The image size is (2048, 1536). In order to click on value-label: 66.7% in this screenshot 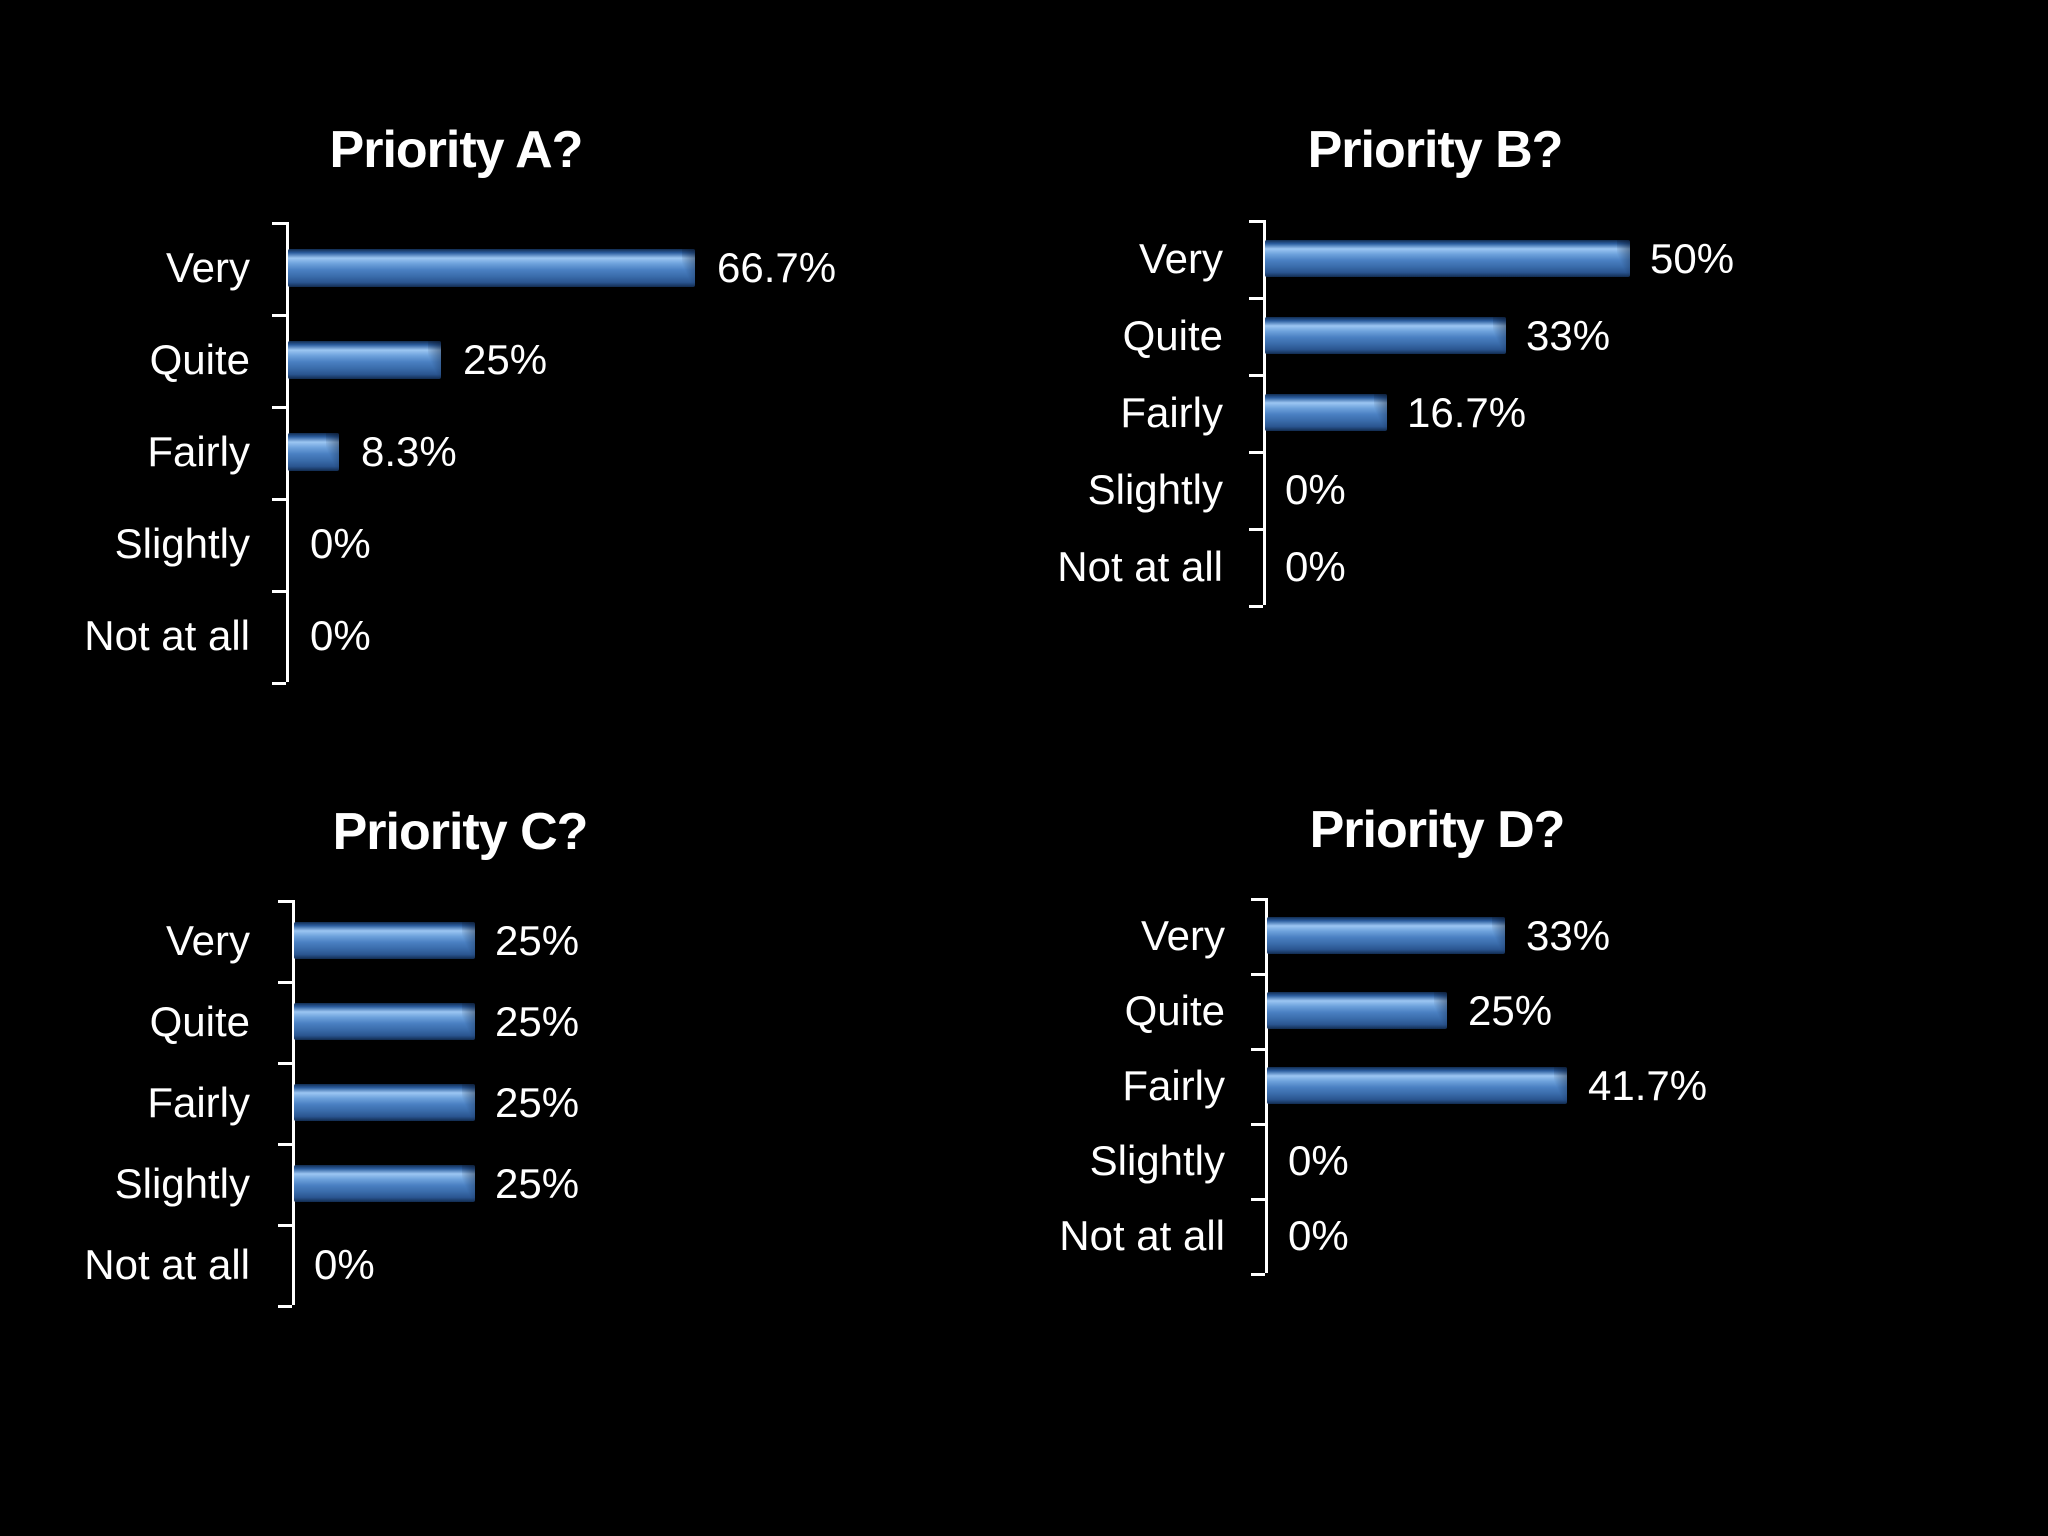, I will do `click(777, 267)`.